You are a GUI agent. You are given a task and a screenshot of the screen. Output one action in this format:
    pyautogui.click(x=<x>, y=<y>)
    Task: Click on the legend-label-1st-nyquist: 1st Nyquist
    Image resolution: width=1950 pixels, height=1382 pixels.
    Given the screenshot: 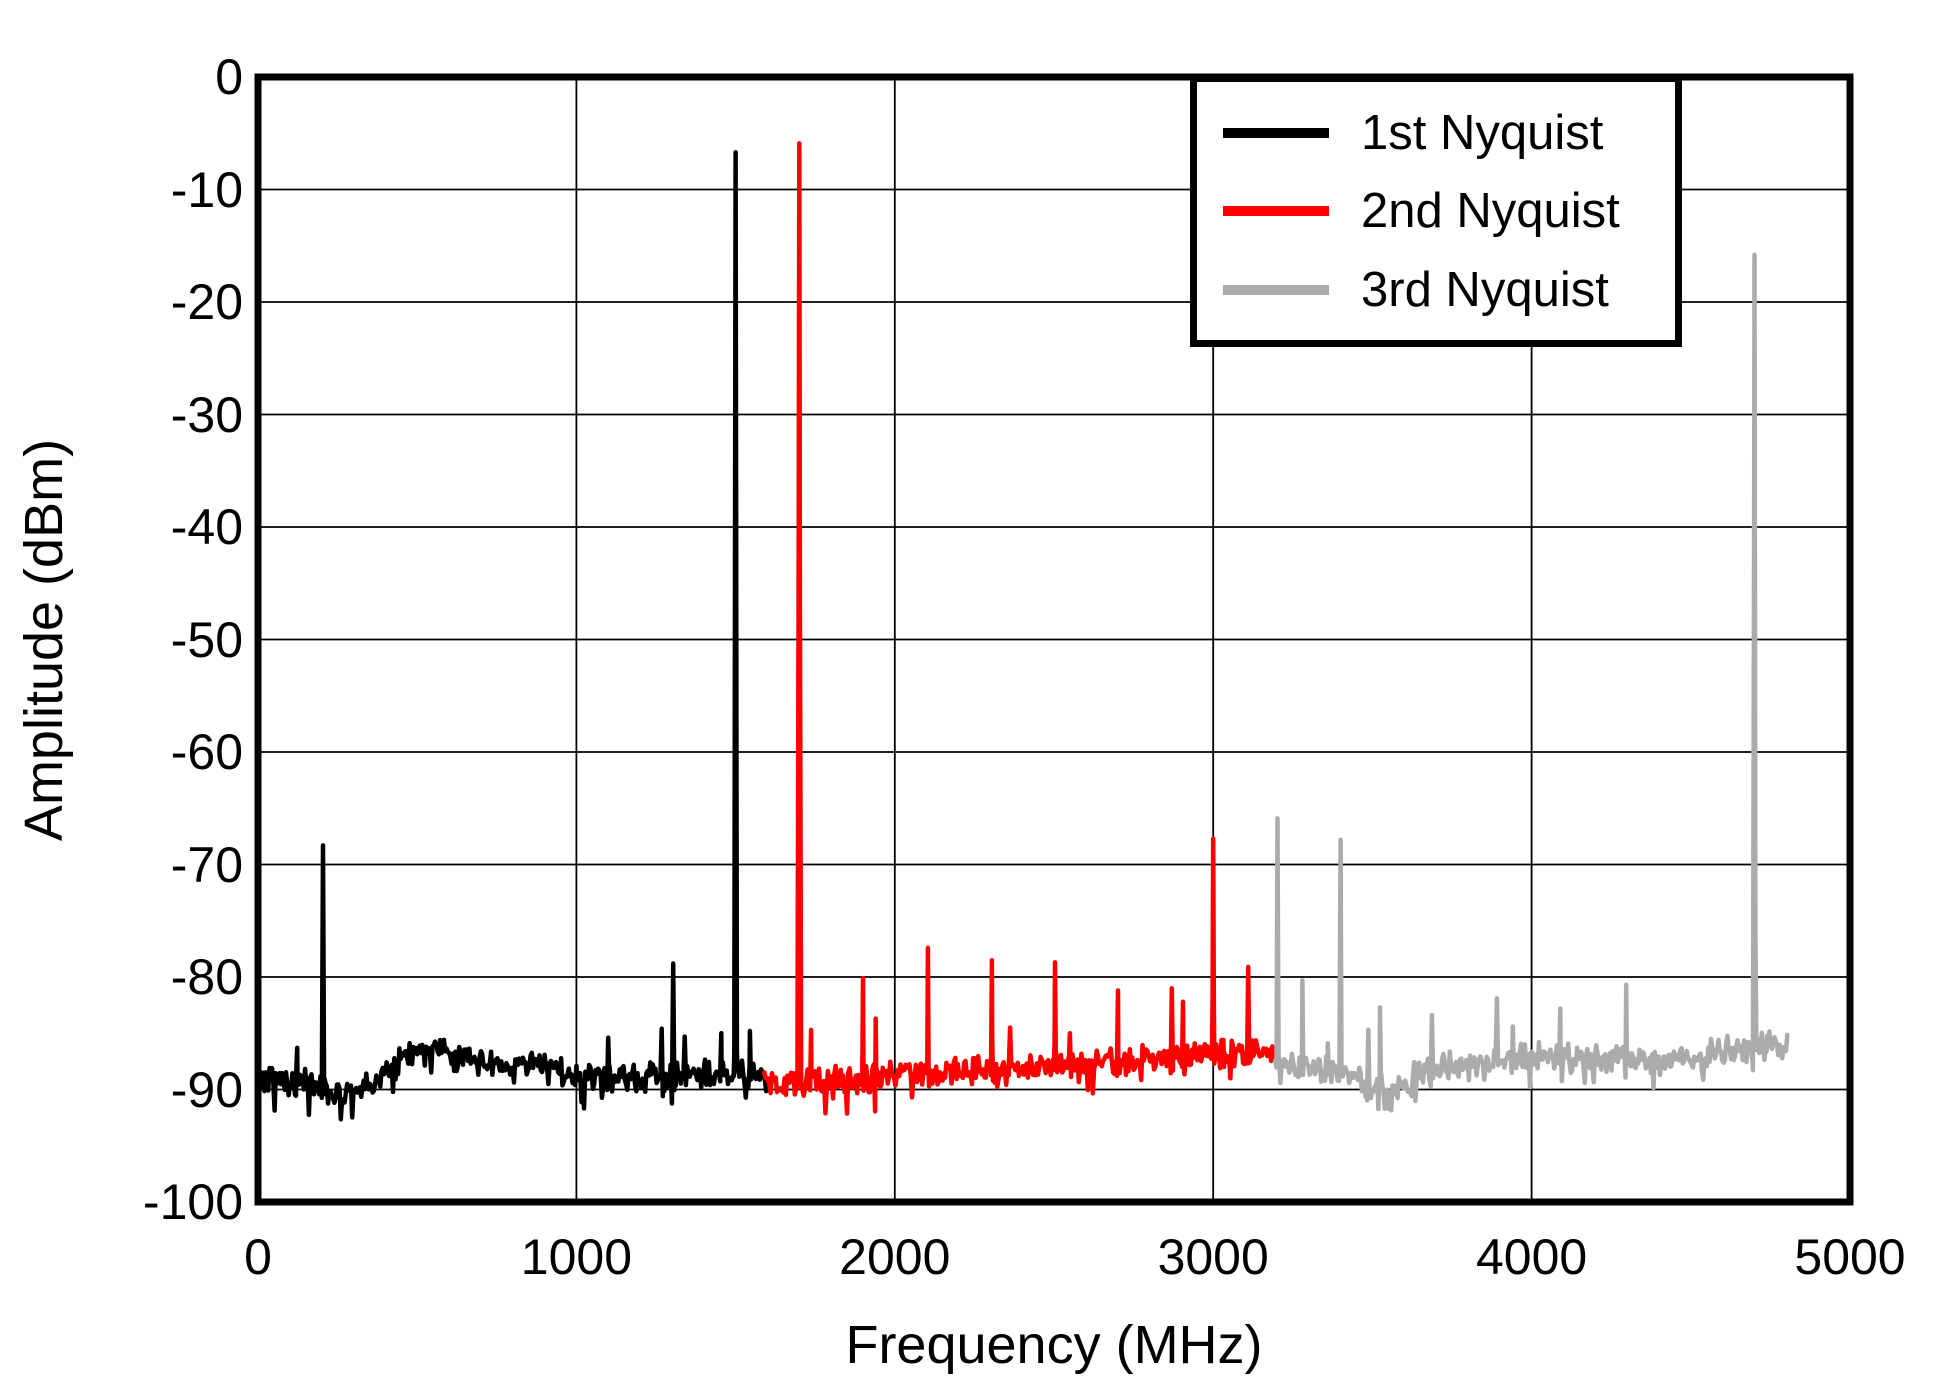 What is the action you would take?
    pyautogui.click(x=1482, y=132)
    